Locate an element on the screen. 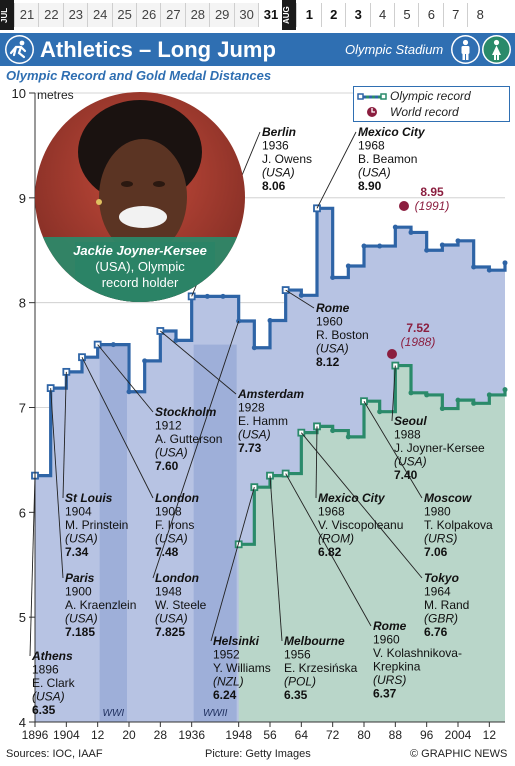  chart-legend: Olympic record World record is located at coordinates (431, 104).